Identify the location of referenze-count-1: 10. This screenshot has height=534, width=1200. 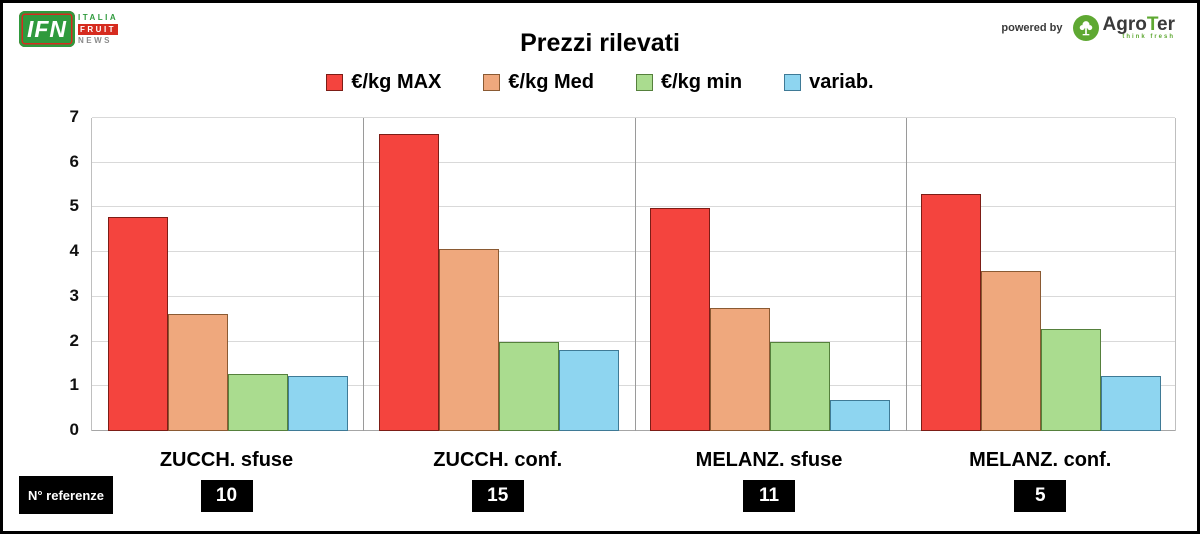
(226, 496).